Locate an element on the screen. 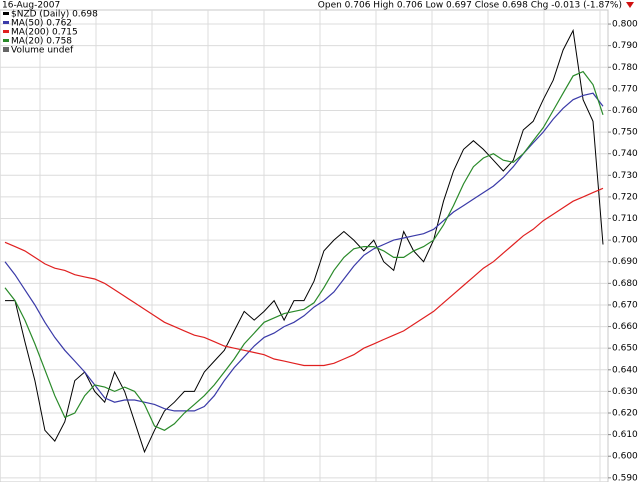  y-tick-label: 0.790 is located at coordinates (625, 46).